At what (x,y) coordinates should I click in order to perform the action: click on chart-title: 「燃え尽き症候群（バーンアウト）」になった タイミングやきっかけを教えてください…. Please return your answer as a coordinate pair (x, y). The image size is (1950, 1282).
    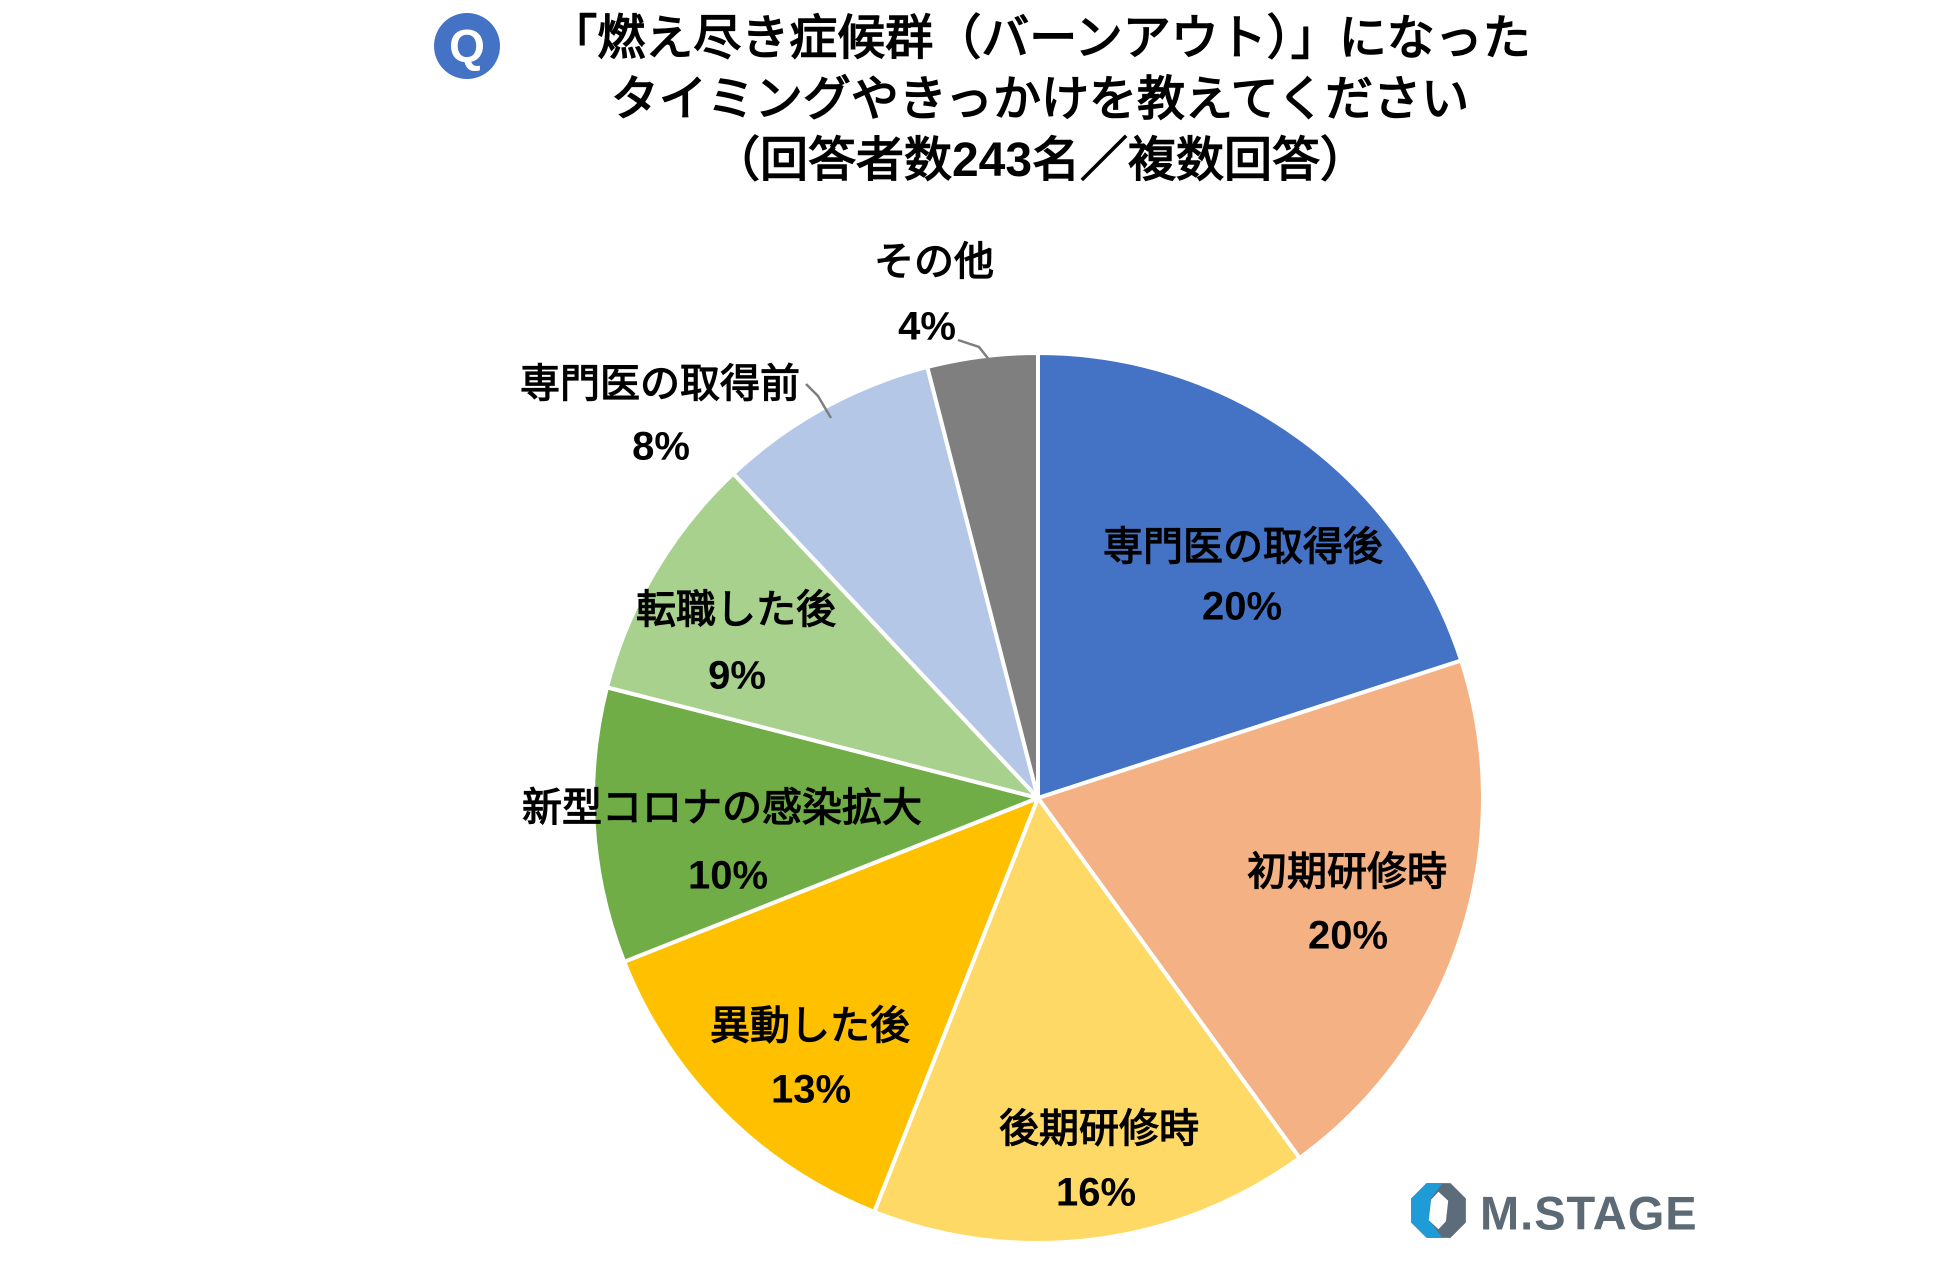
    Looking at the image, I should click on (1040, 99).